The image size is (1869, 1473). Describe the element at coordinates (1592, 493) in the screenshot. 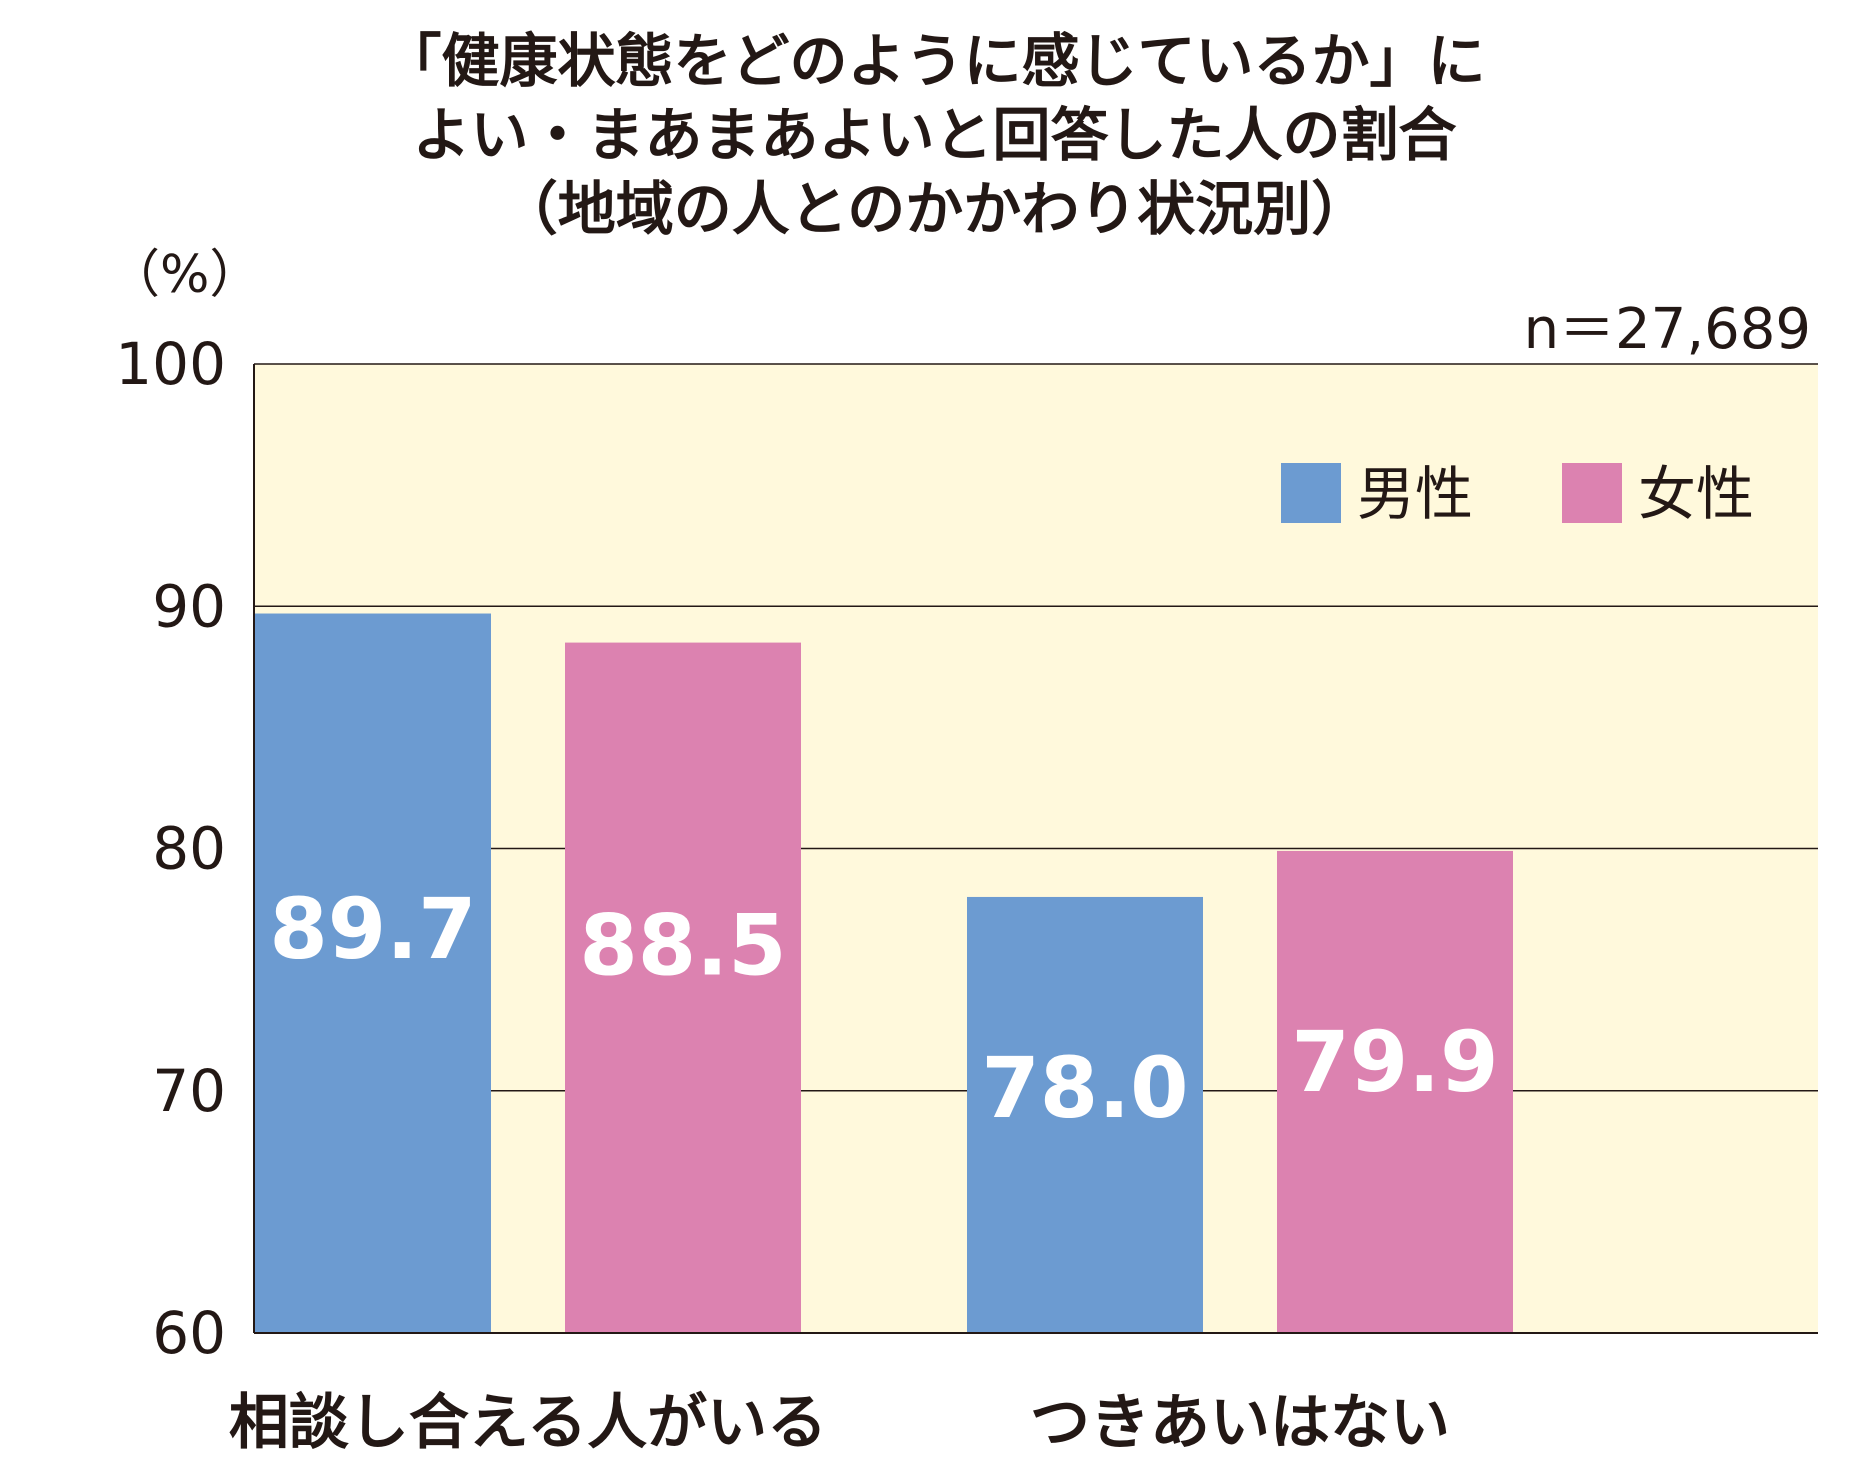

I see `legend-swatch-female` at that location.